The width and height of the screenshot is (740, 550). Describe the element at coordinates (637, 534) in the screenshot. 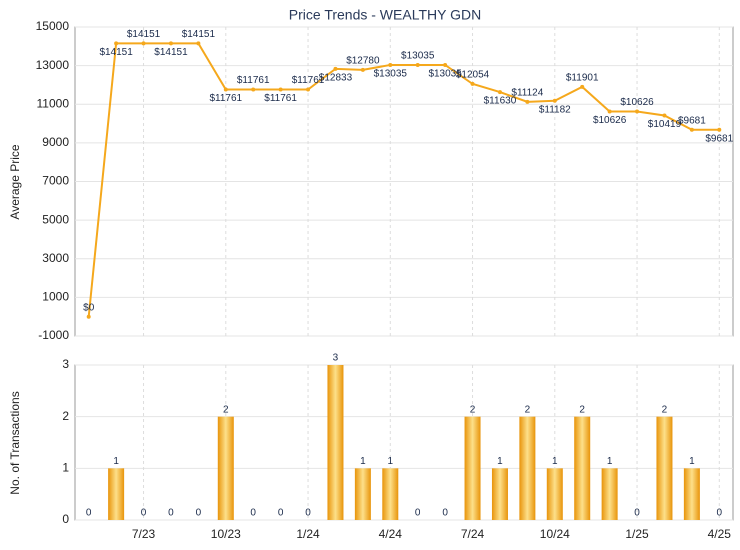

I see `x-tick-label: 1/25` at that location.